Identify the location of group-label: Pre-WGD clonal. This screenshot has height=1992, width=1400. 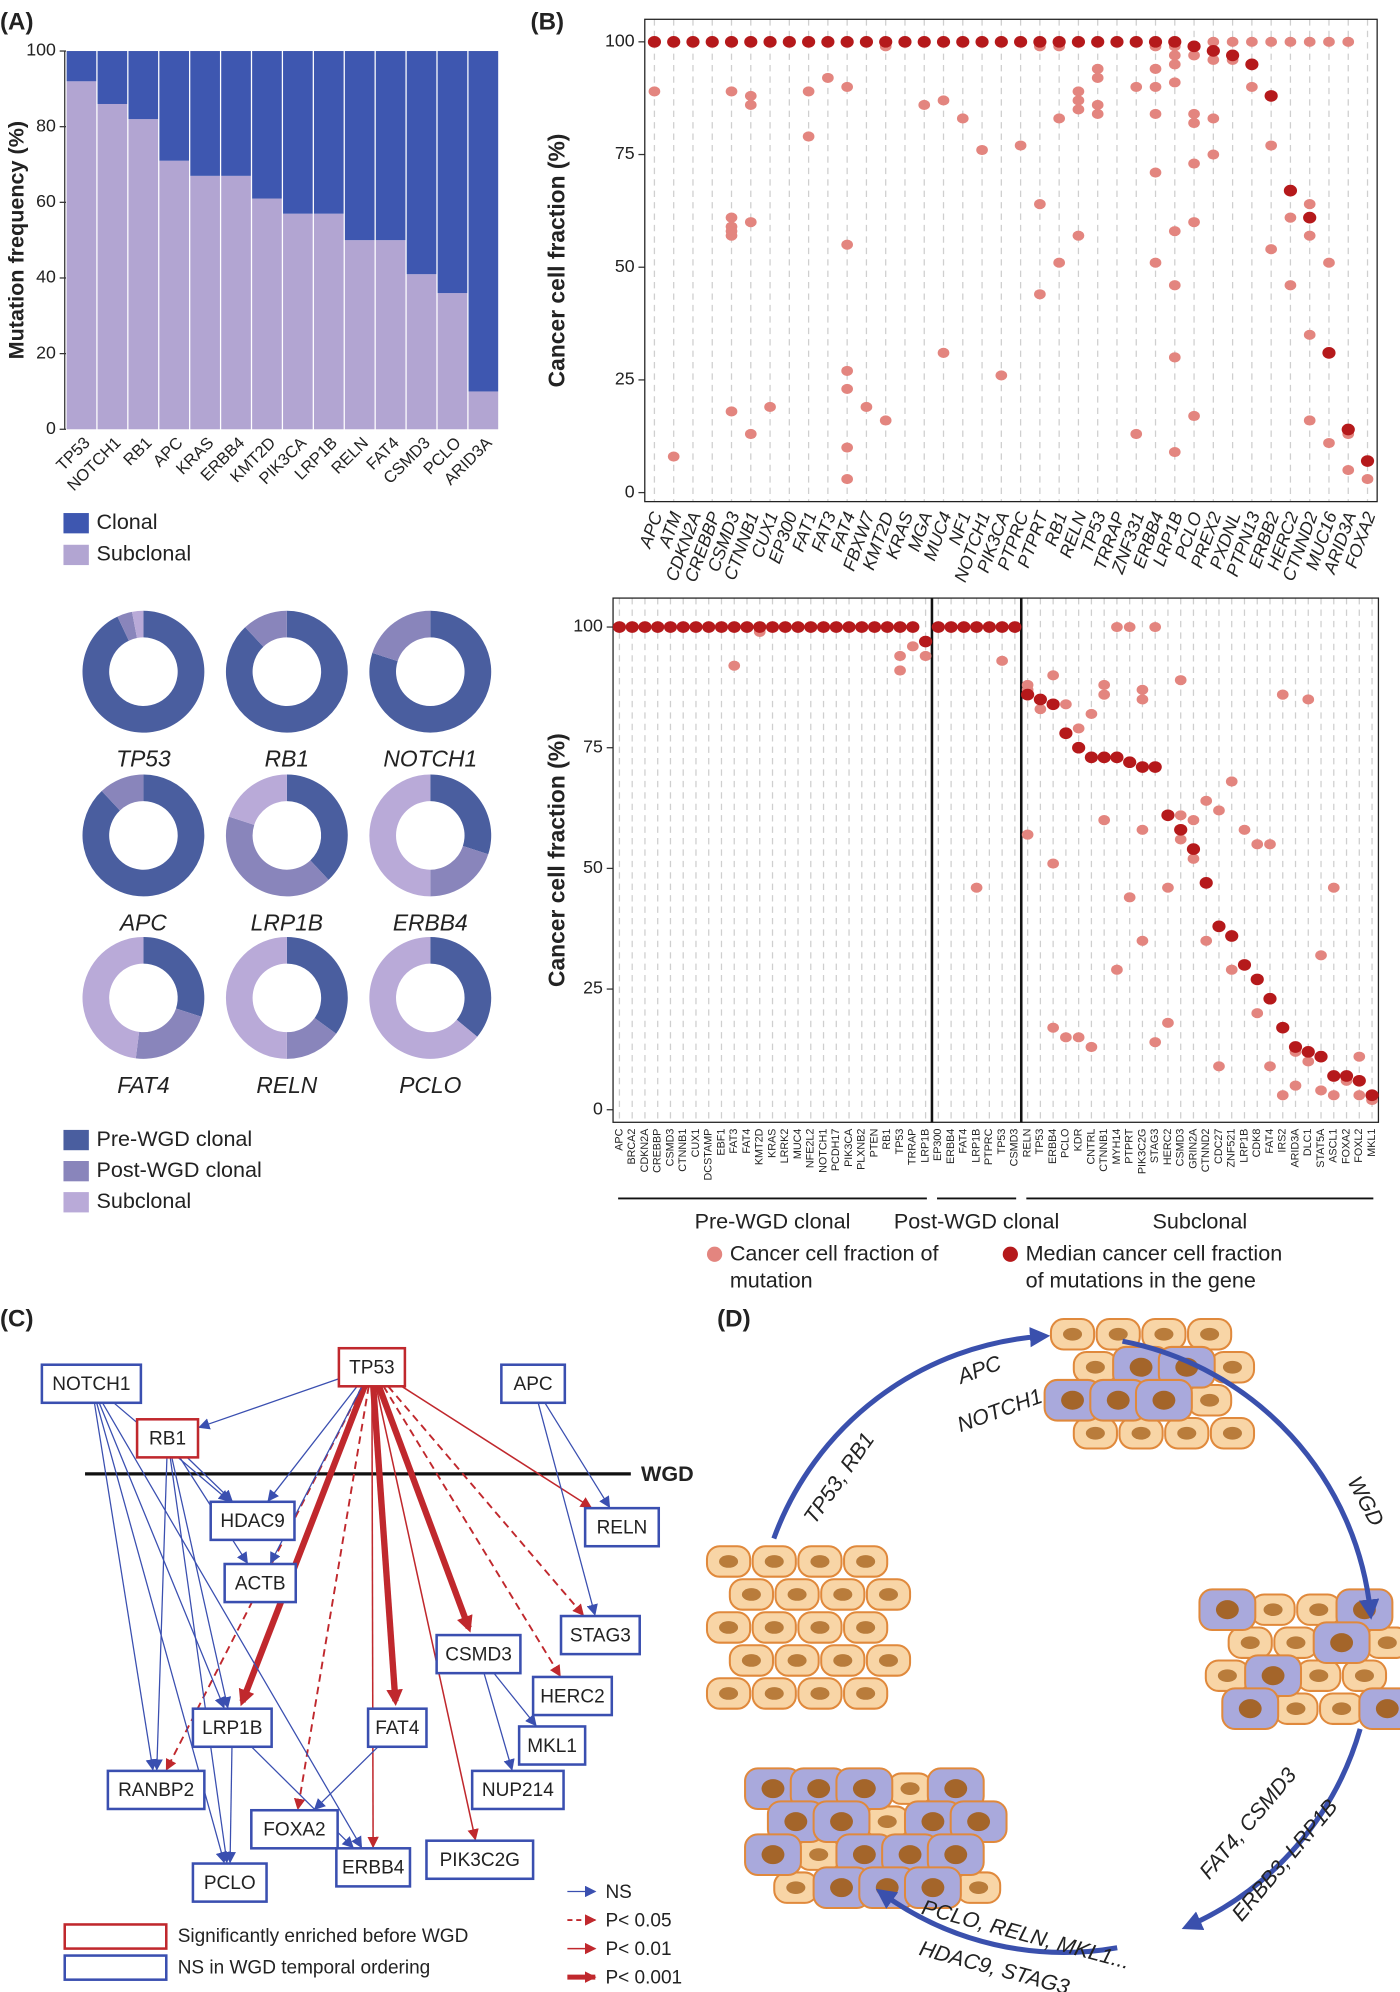
(773, 1220).